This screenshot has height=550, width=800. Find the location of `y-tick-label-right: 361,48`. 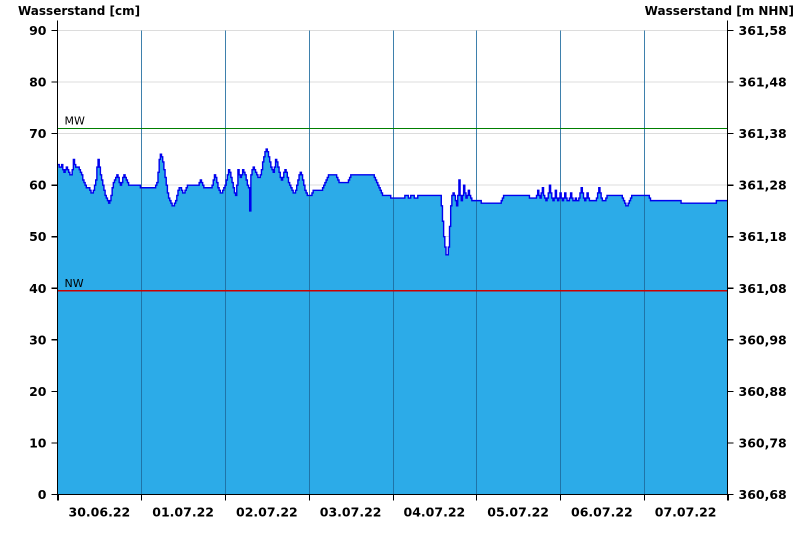

y-tick-label-right: 361,48 is located at coordinates (763, 82).